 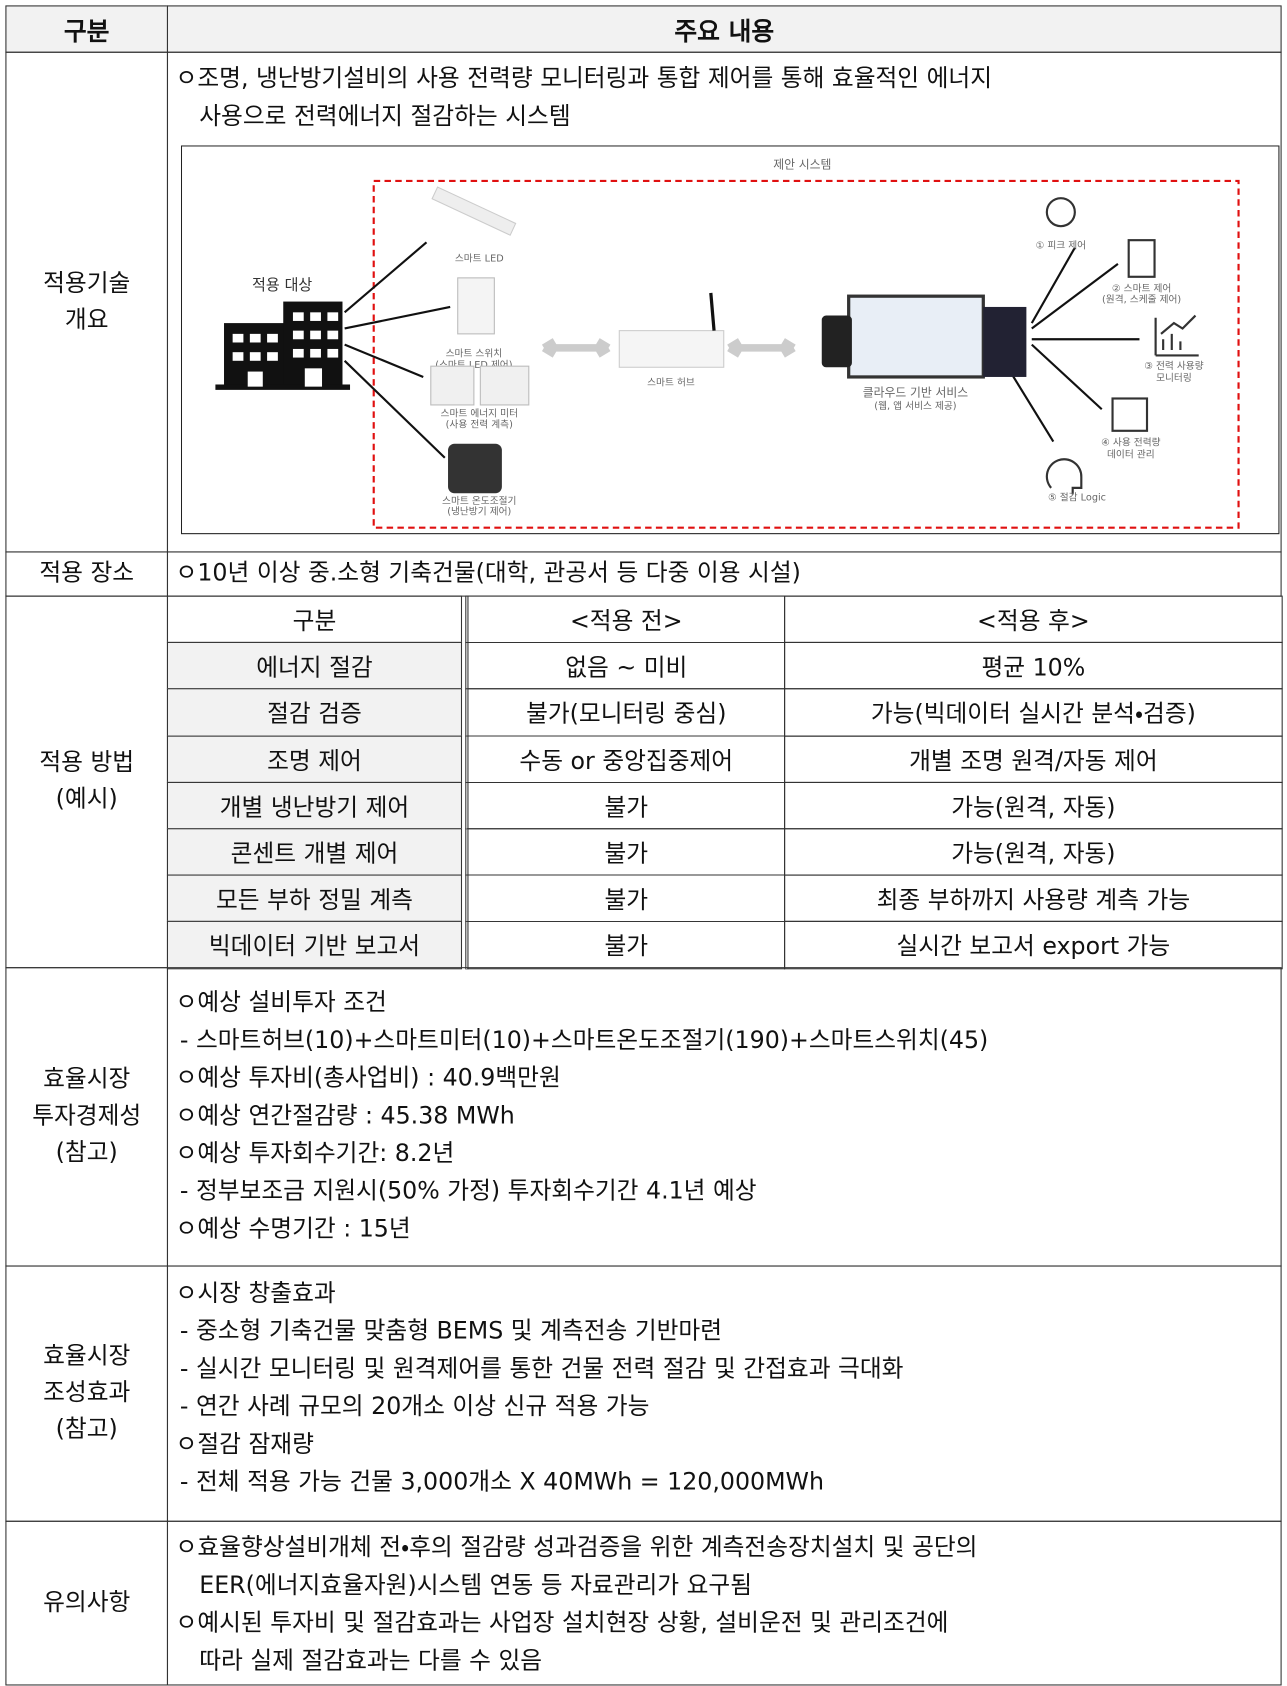 What do you see at coordinates (87, 29) in the screenshot?
I see `header-category: 구분` at bounding box center [87, 29].